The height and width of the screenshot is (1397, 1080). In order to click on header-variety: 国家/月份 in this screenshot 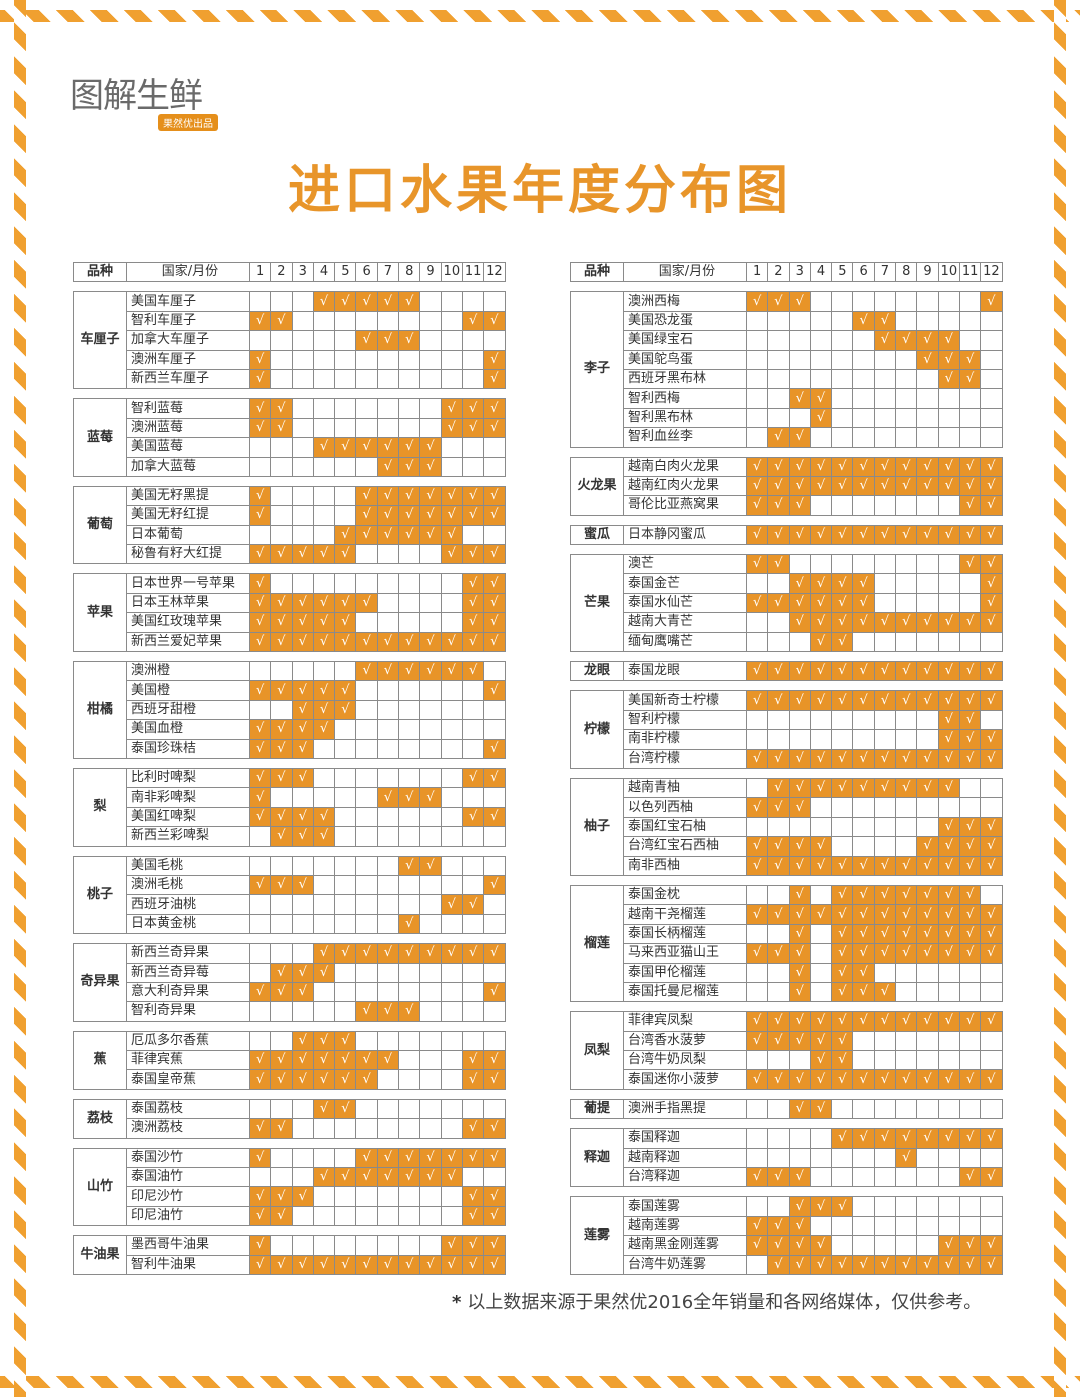, I will do `click(188, 272)`.